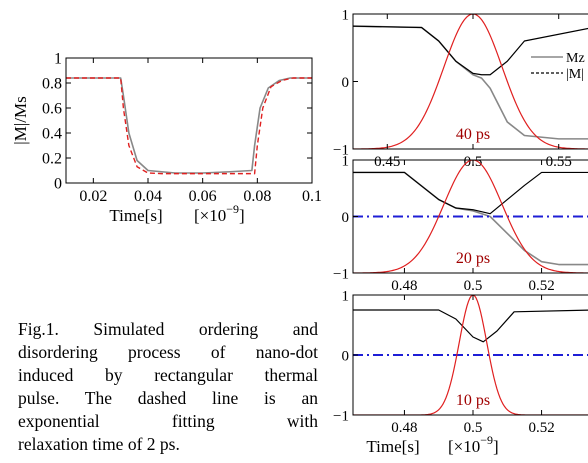  Describe the element at coordinates (99, 444) in the screenshot. I see `caption-line: relaxation time of 2 ps.` at that location.